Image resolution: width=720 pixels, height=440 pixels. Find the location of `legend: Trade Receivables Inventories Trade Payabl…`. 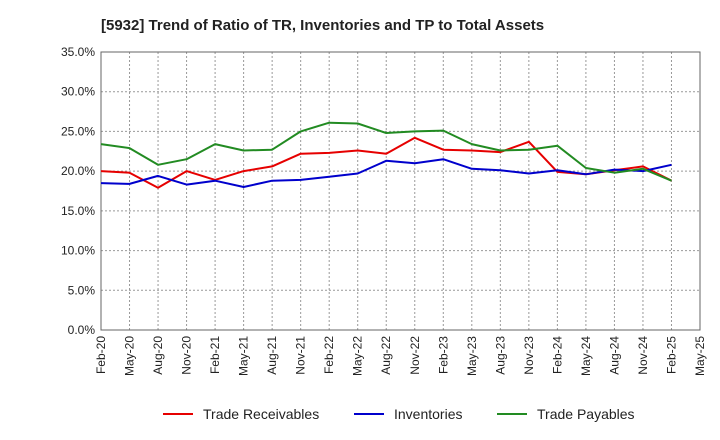

legend: Trade Receivables Inventories Trade Payabl… is located at coordinates (399, 414).